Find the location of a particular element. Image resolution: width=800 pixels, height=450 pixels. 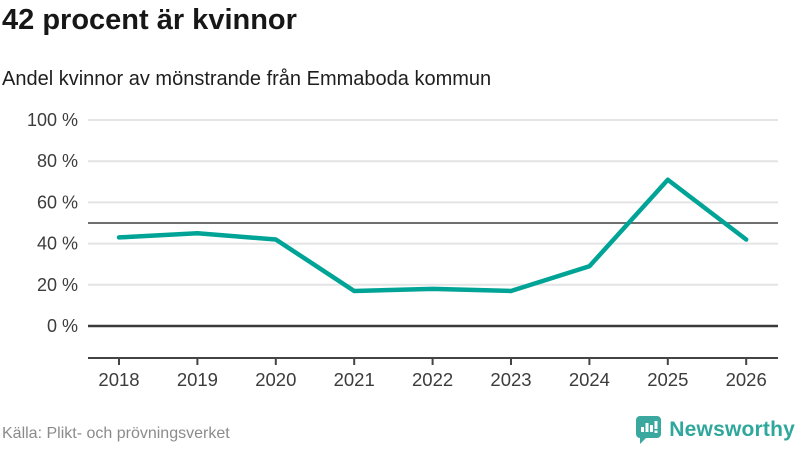

x-axis-tick-label: 2021 is located at coordinates (354, 379).